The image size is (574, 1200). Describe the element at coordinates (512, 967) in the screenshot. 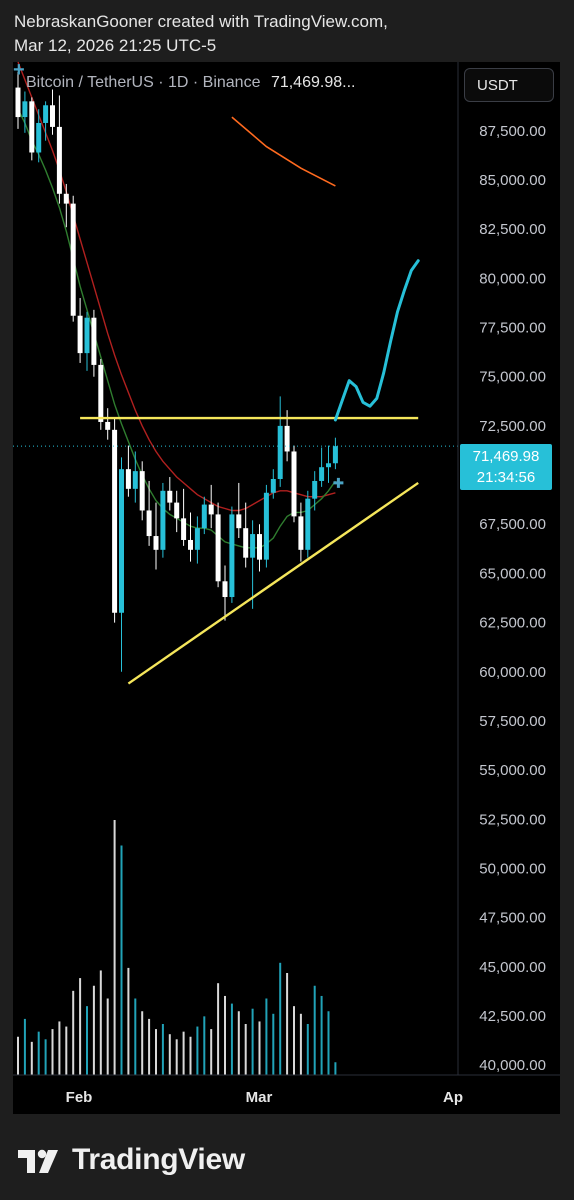

I see `price-tick-label: 45,000.00` at that location.